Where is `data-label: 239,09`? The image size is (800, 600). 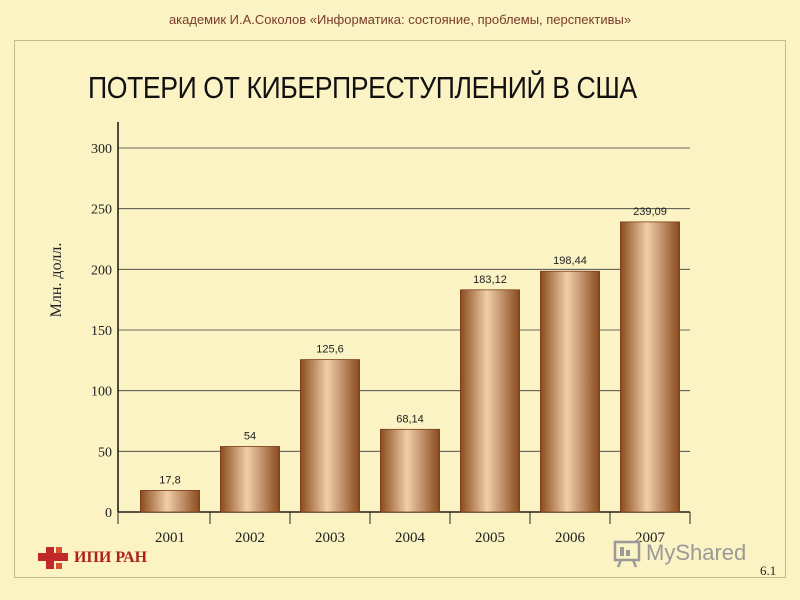 data-label: 239,09 is located at coordinates (650, 212).